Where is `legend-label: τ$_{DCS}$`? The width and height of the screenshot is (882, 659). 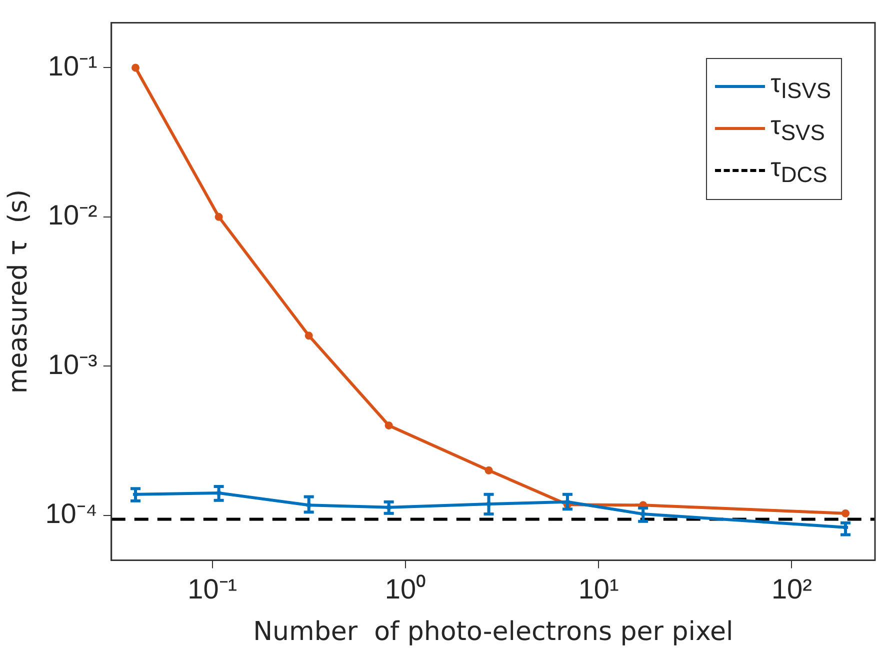 legend-label: τ$_{DCS}$ is located at coordinates (799, 170).